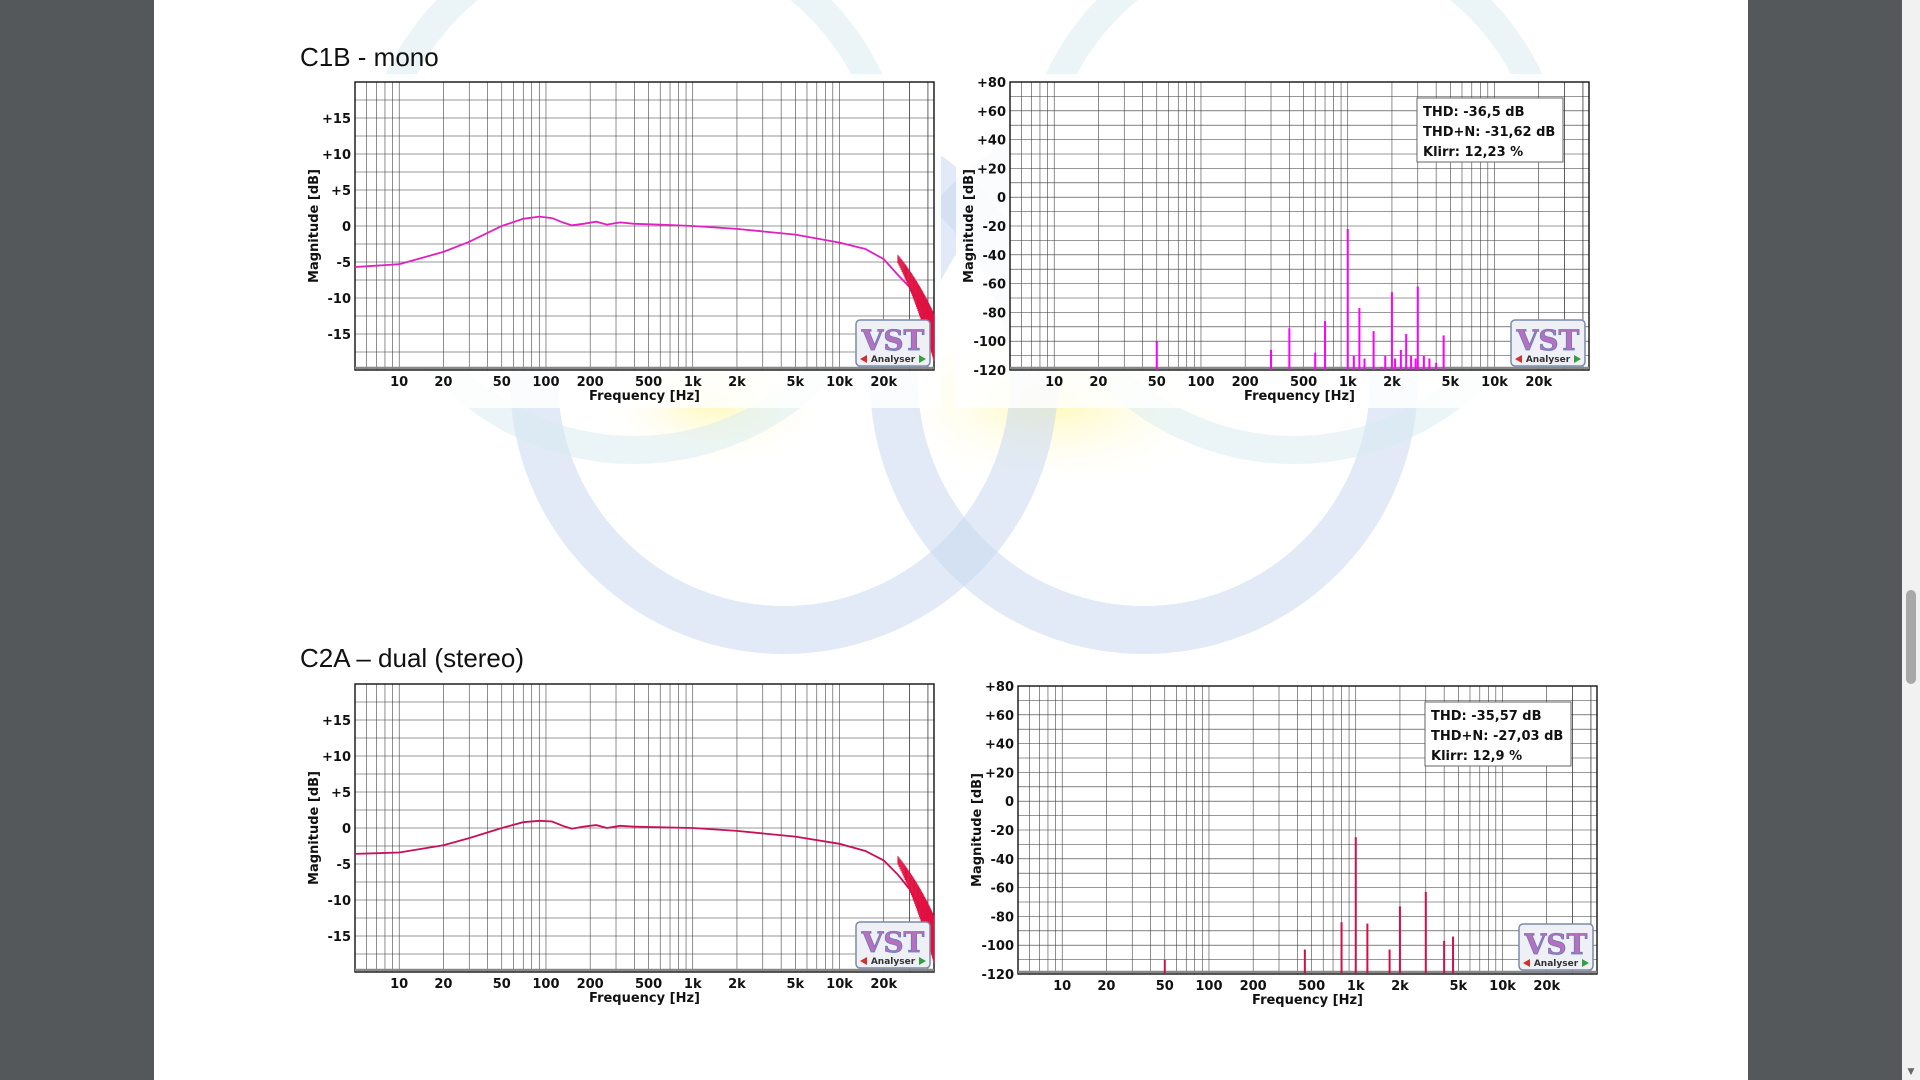 The image size is (1920, 1080). I want to click on y-tick-label: +20, so click(991, 169).